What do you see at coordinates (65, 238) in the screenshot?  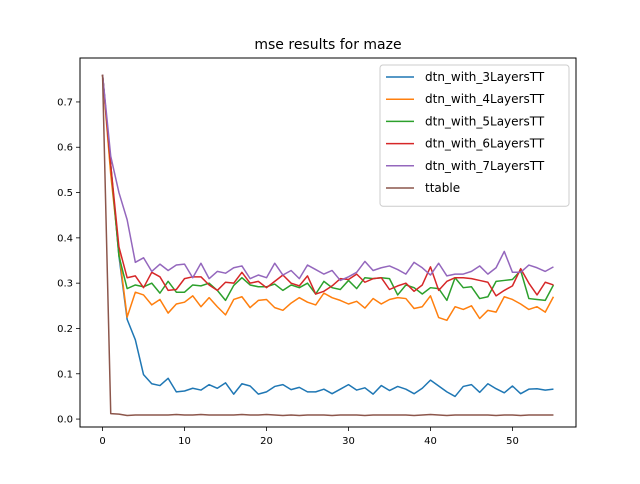 I see `y-tick-label: 0.4` at bounding box center [65, 238].